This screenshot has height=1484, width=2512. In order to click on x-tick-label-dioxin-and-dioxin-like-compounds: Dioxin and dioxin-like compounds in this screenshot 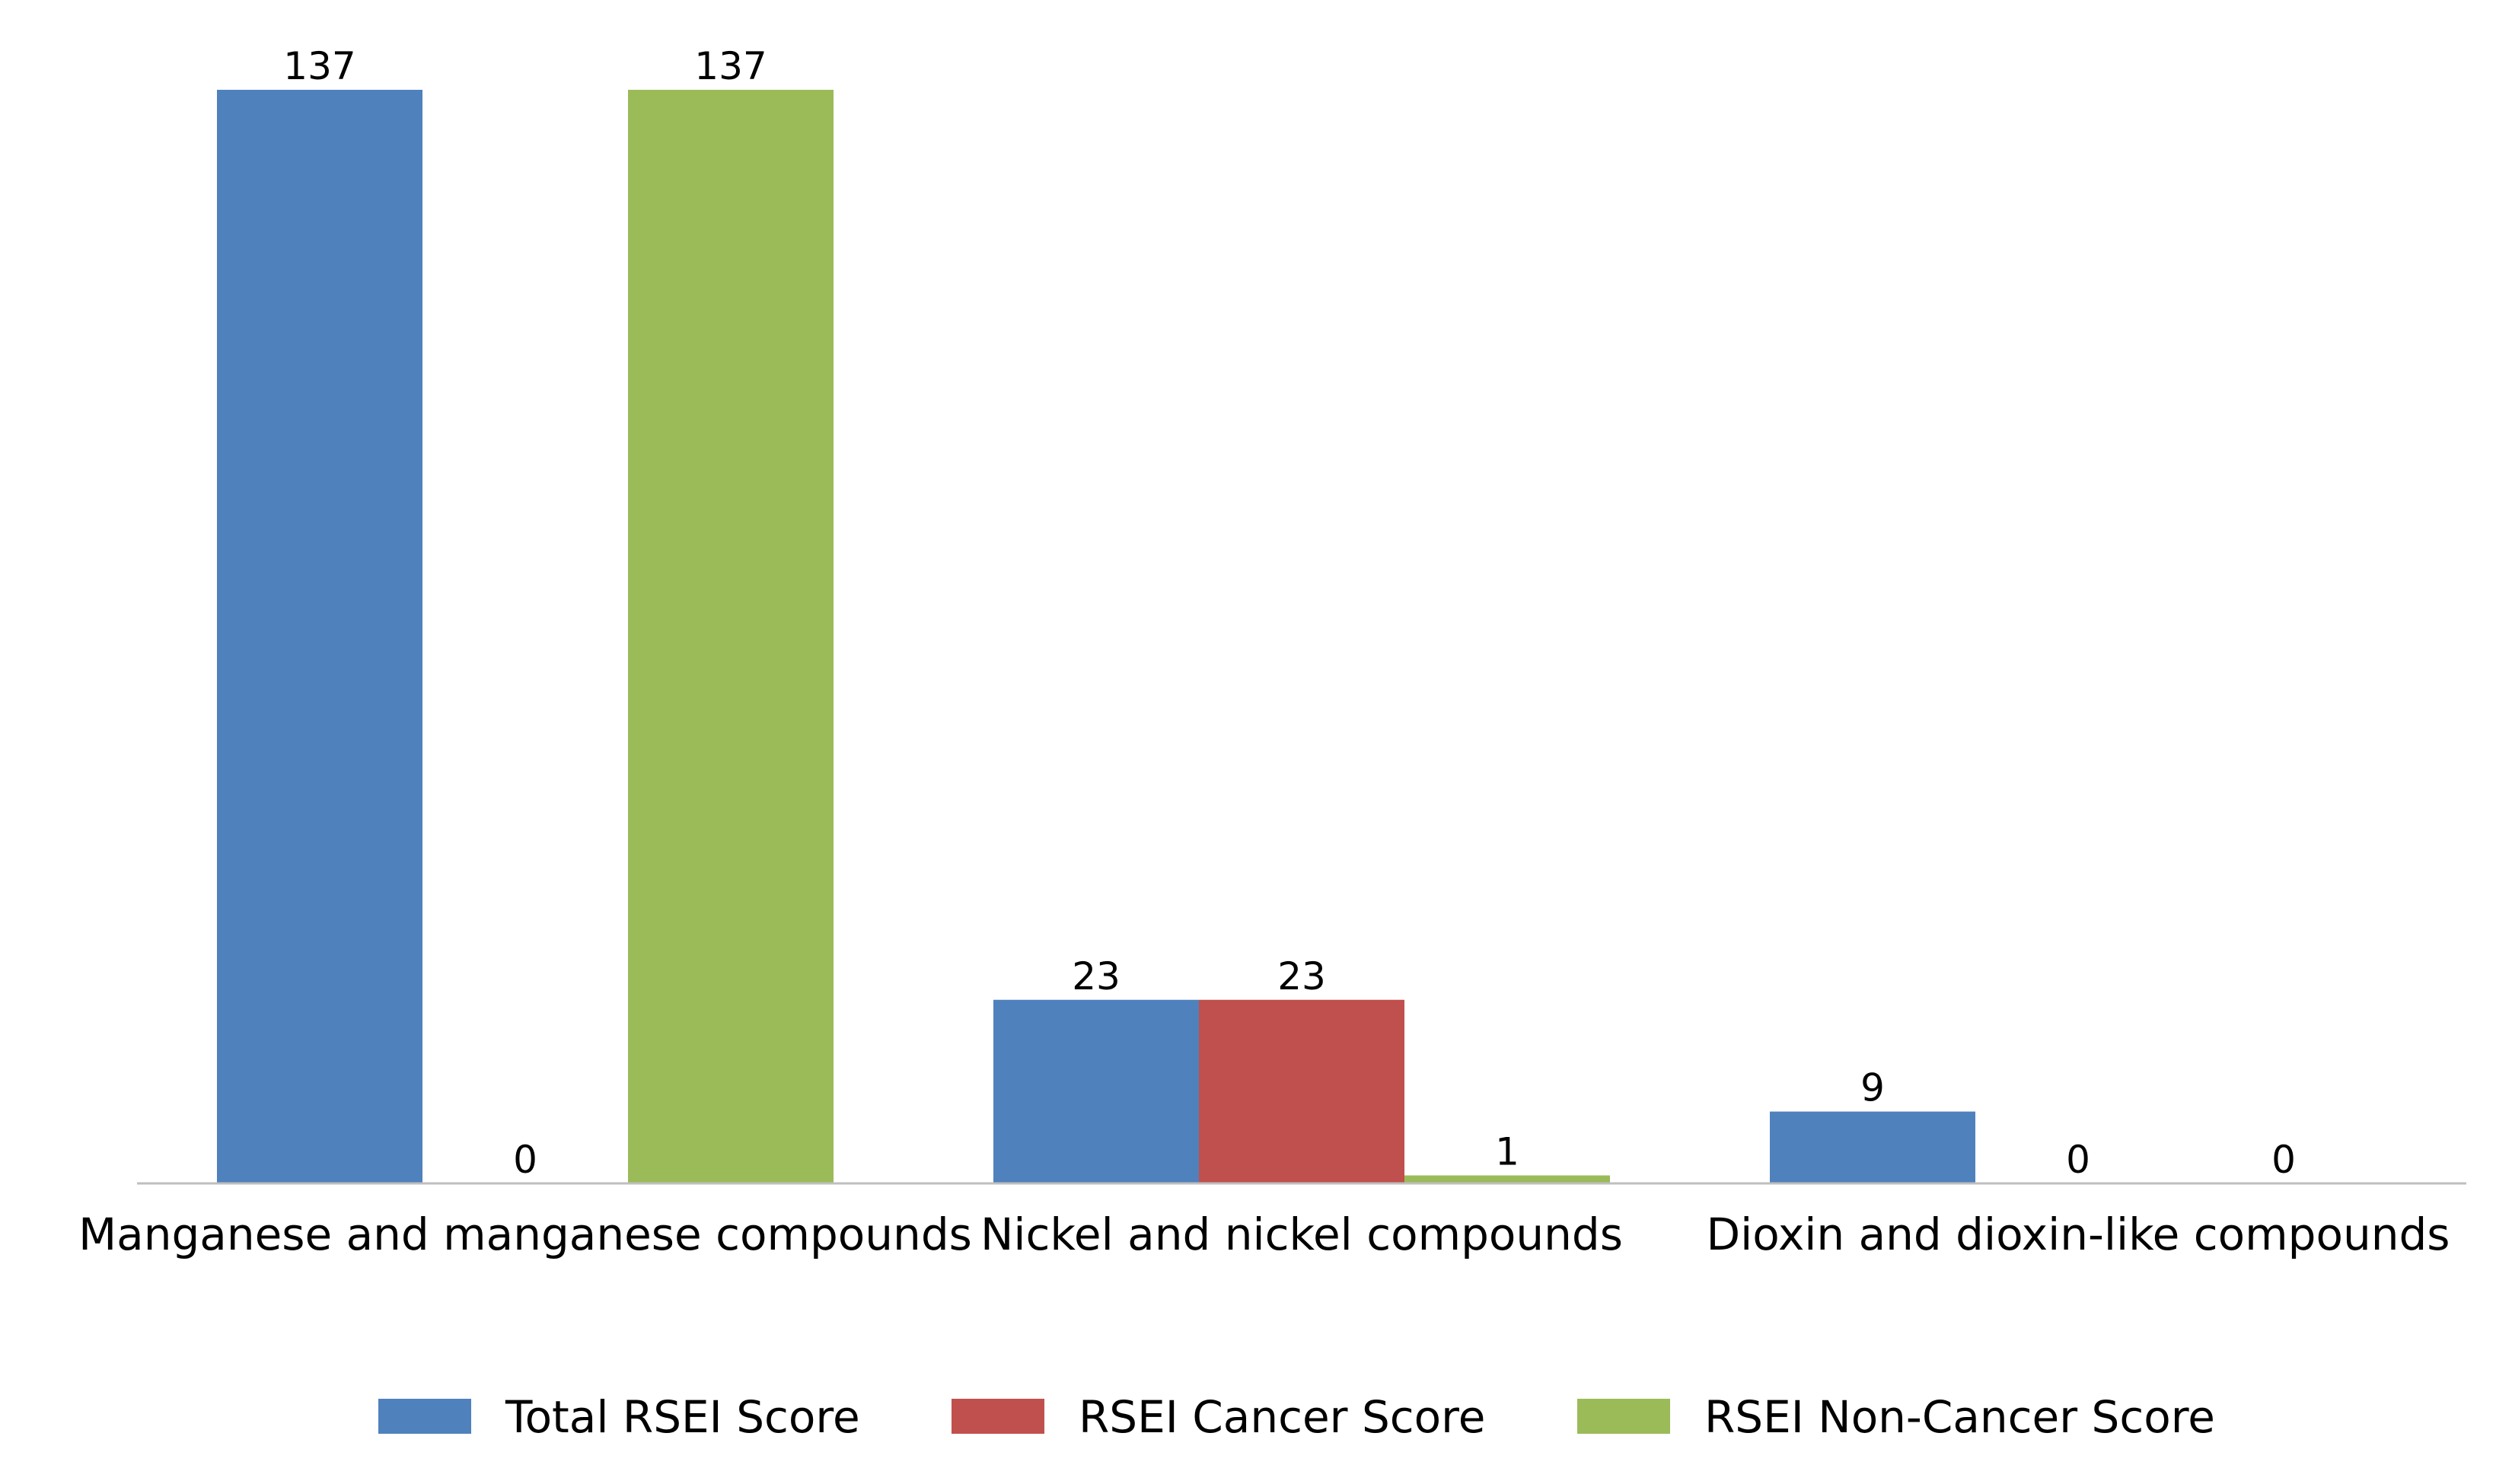, I will do `click(2078, 1234)`.